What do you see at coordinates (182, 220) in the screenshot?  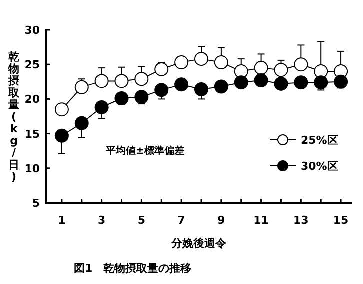 I see `x-tick-label: 7` at bounding box center [182, 220].